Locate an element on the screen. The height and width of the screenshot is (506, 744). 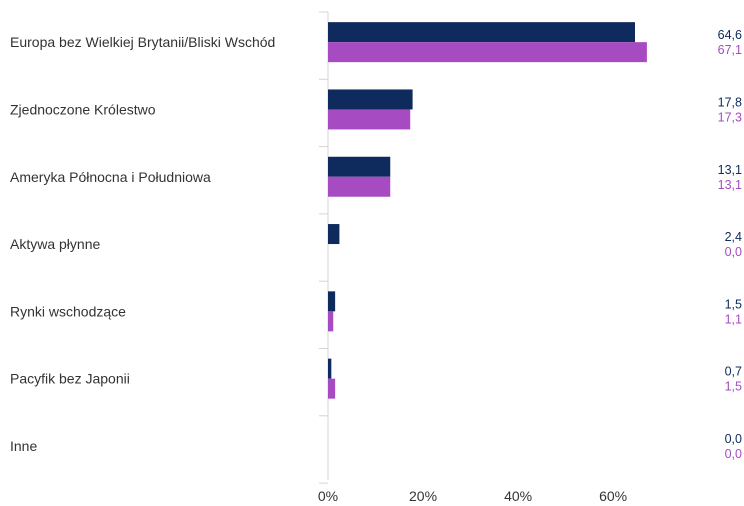
category-label: Inne is located at coordinates (23, 446).